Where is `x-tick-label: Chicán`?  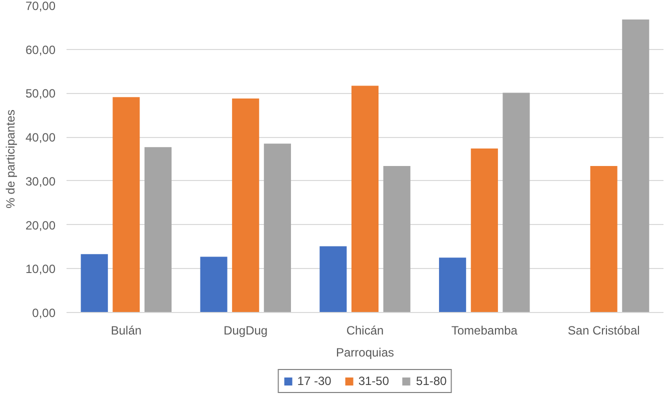
x-tick-label: Chicán is located at coordinates (365, 331).